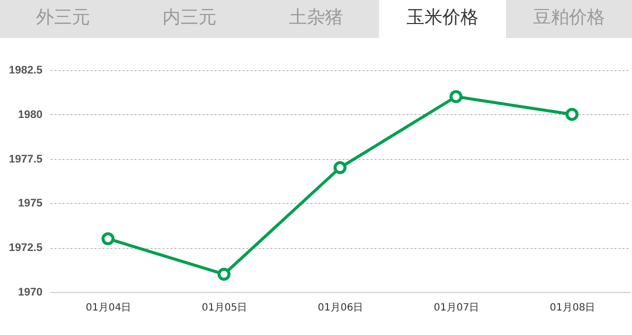  What do you see at coordinates (341, 308) in the screenshot?
I see `x-tick-label: 01月06日` at bounding box center [341, 308].